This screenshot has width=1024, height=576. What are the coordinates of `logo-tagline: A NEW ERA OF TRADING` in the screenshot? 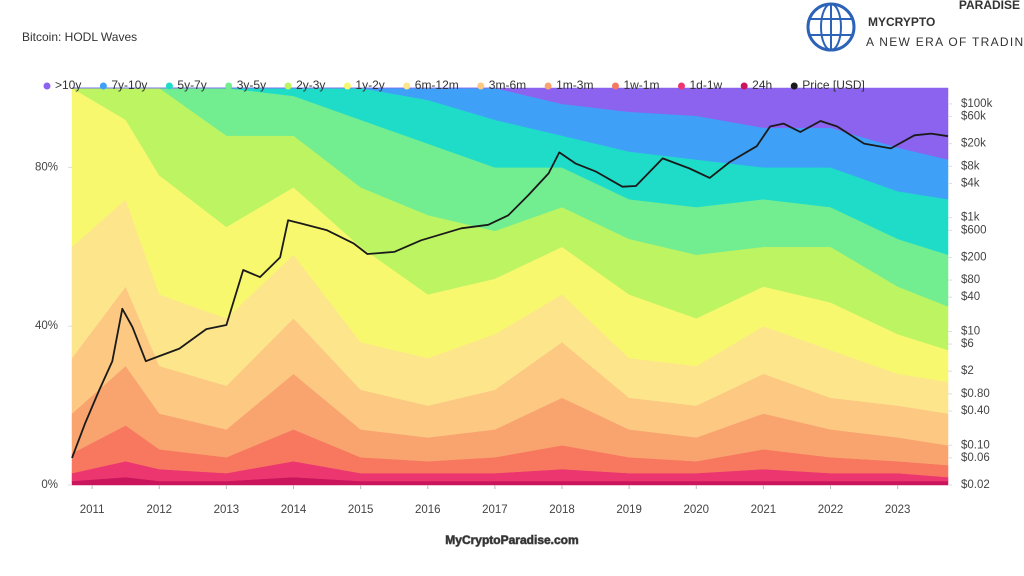 It's located at (945, 42).